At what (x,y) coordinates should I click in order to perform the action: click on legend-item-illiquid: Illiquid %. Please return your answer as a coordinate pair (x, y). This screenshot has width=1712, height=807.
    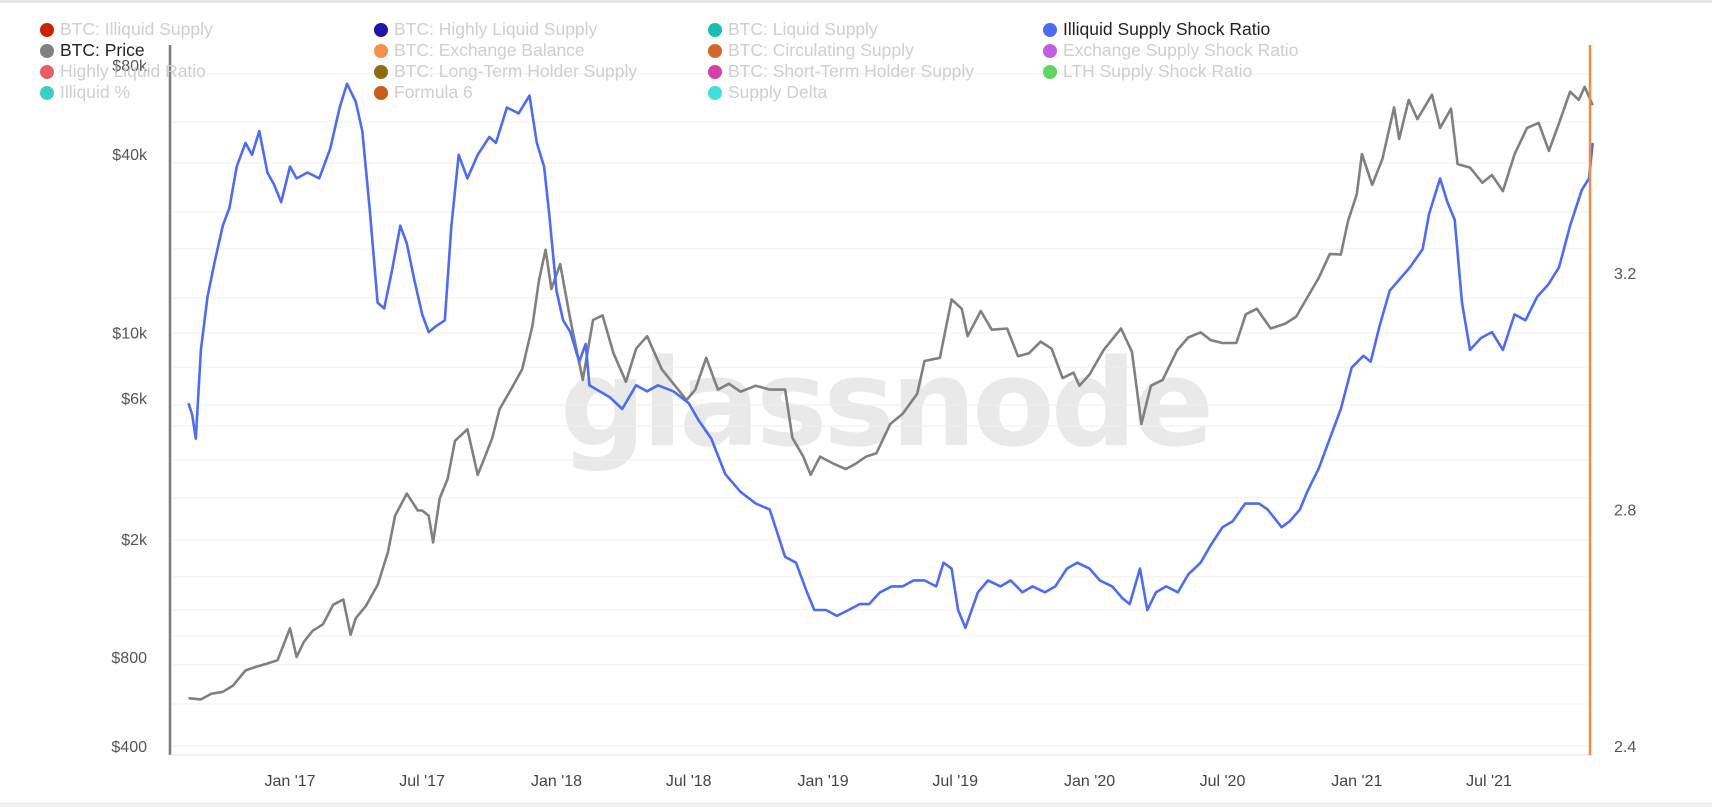
    Looking at the image, I should click on (85, 92).